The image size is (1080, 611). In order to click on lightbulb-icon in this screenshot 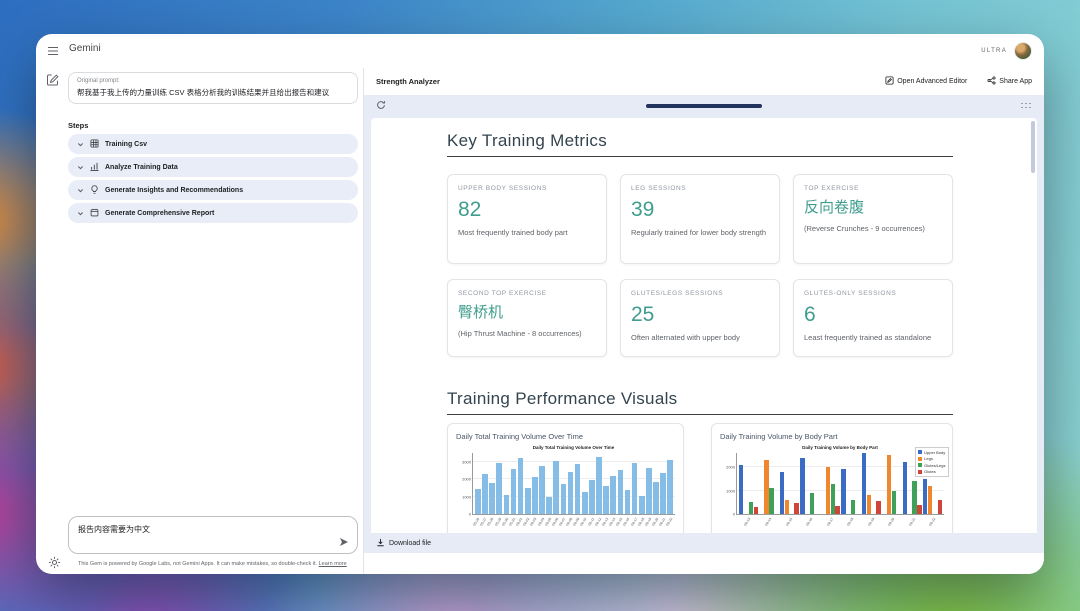, I will do `click(94, 190)`.